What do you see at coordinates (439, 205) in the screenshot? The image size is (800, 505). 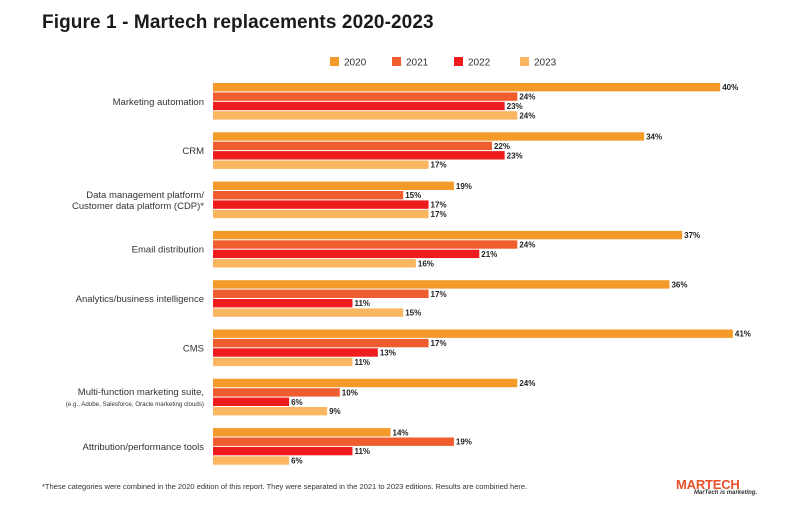 I see `data-label-2022-cat-3: 17%` at bounding box center [439, 205].